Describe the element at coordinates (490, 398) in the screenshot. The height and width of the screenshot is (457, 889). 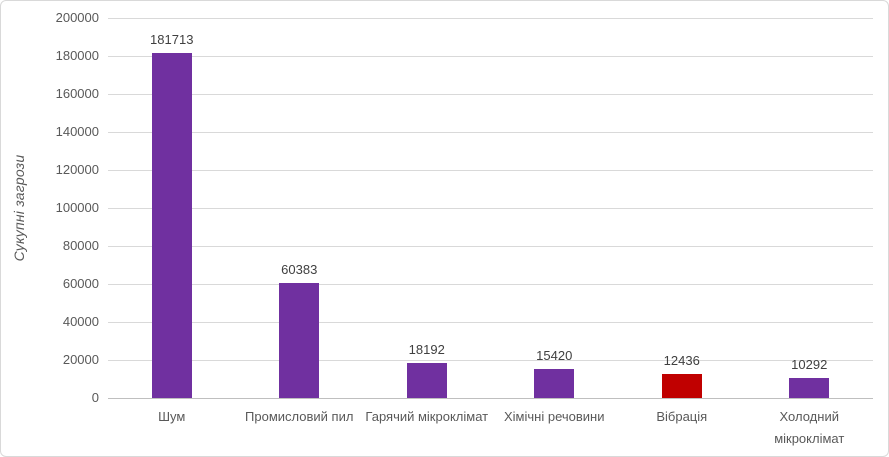
I see `x-axis-line` at that location.